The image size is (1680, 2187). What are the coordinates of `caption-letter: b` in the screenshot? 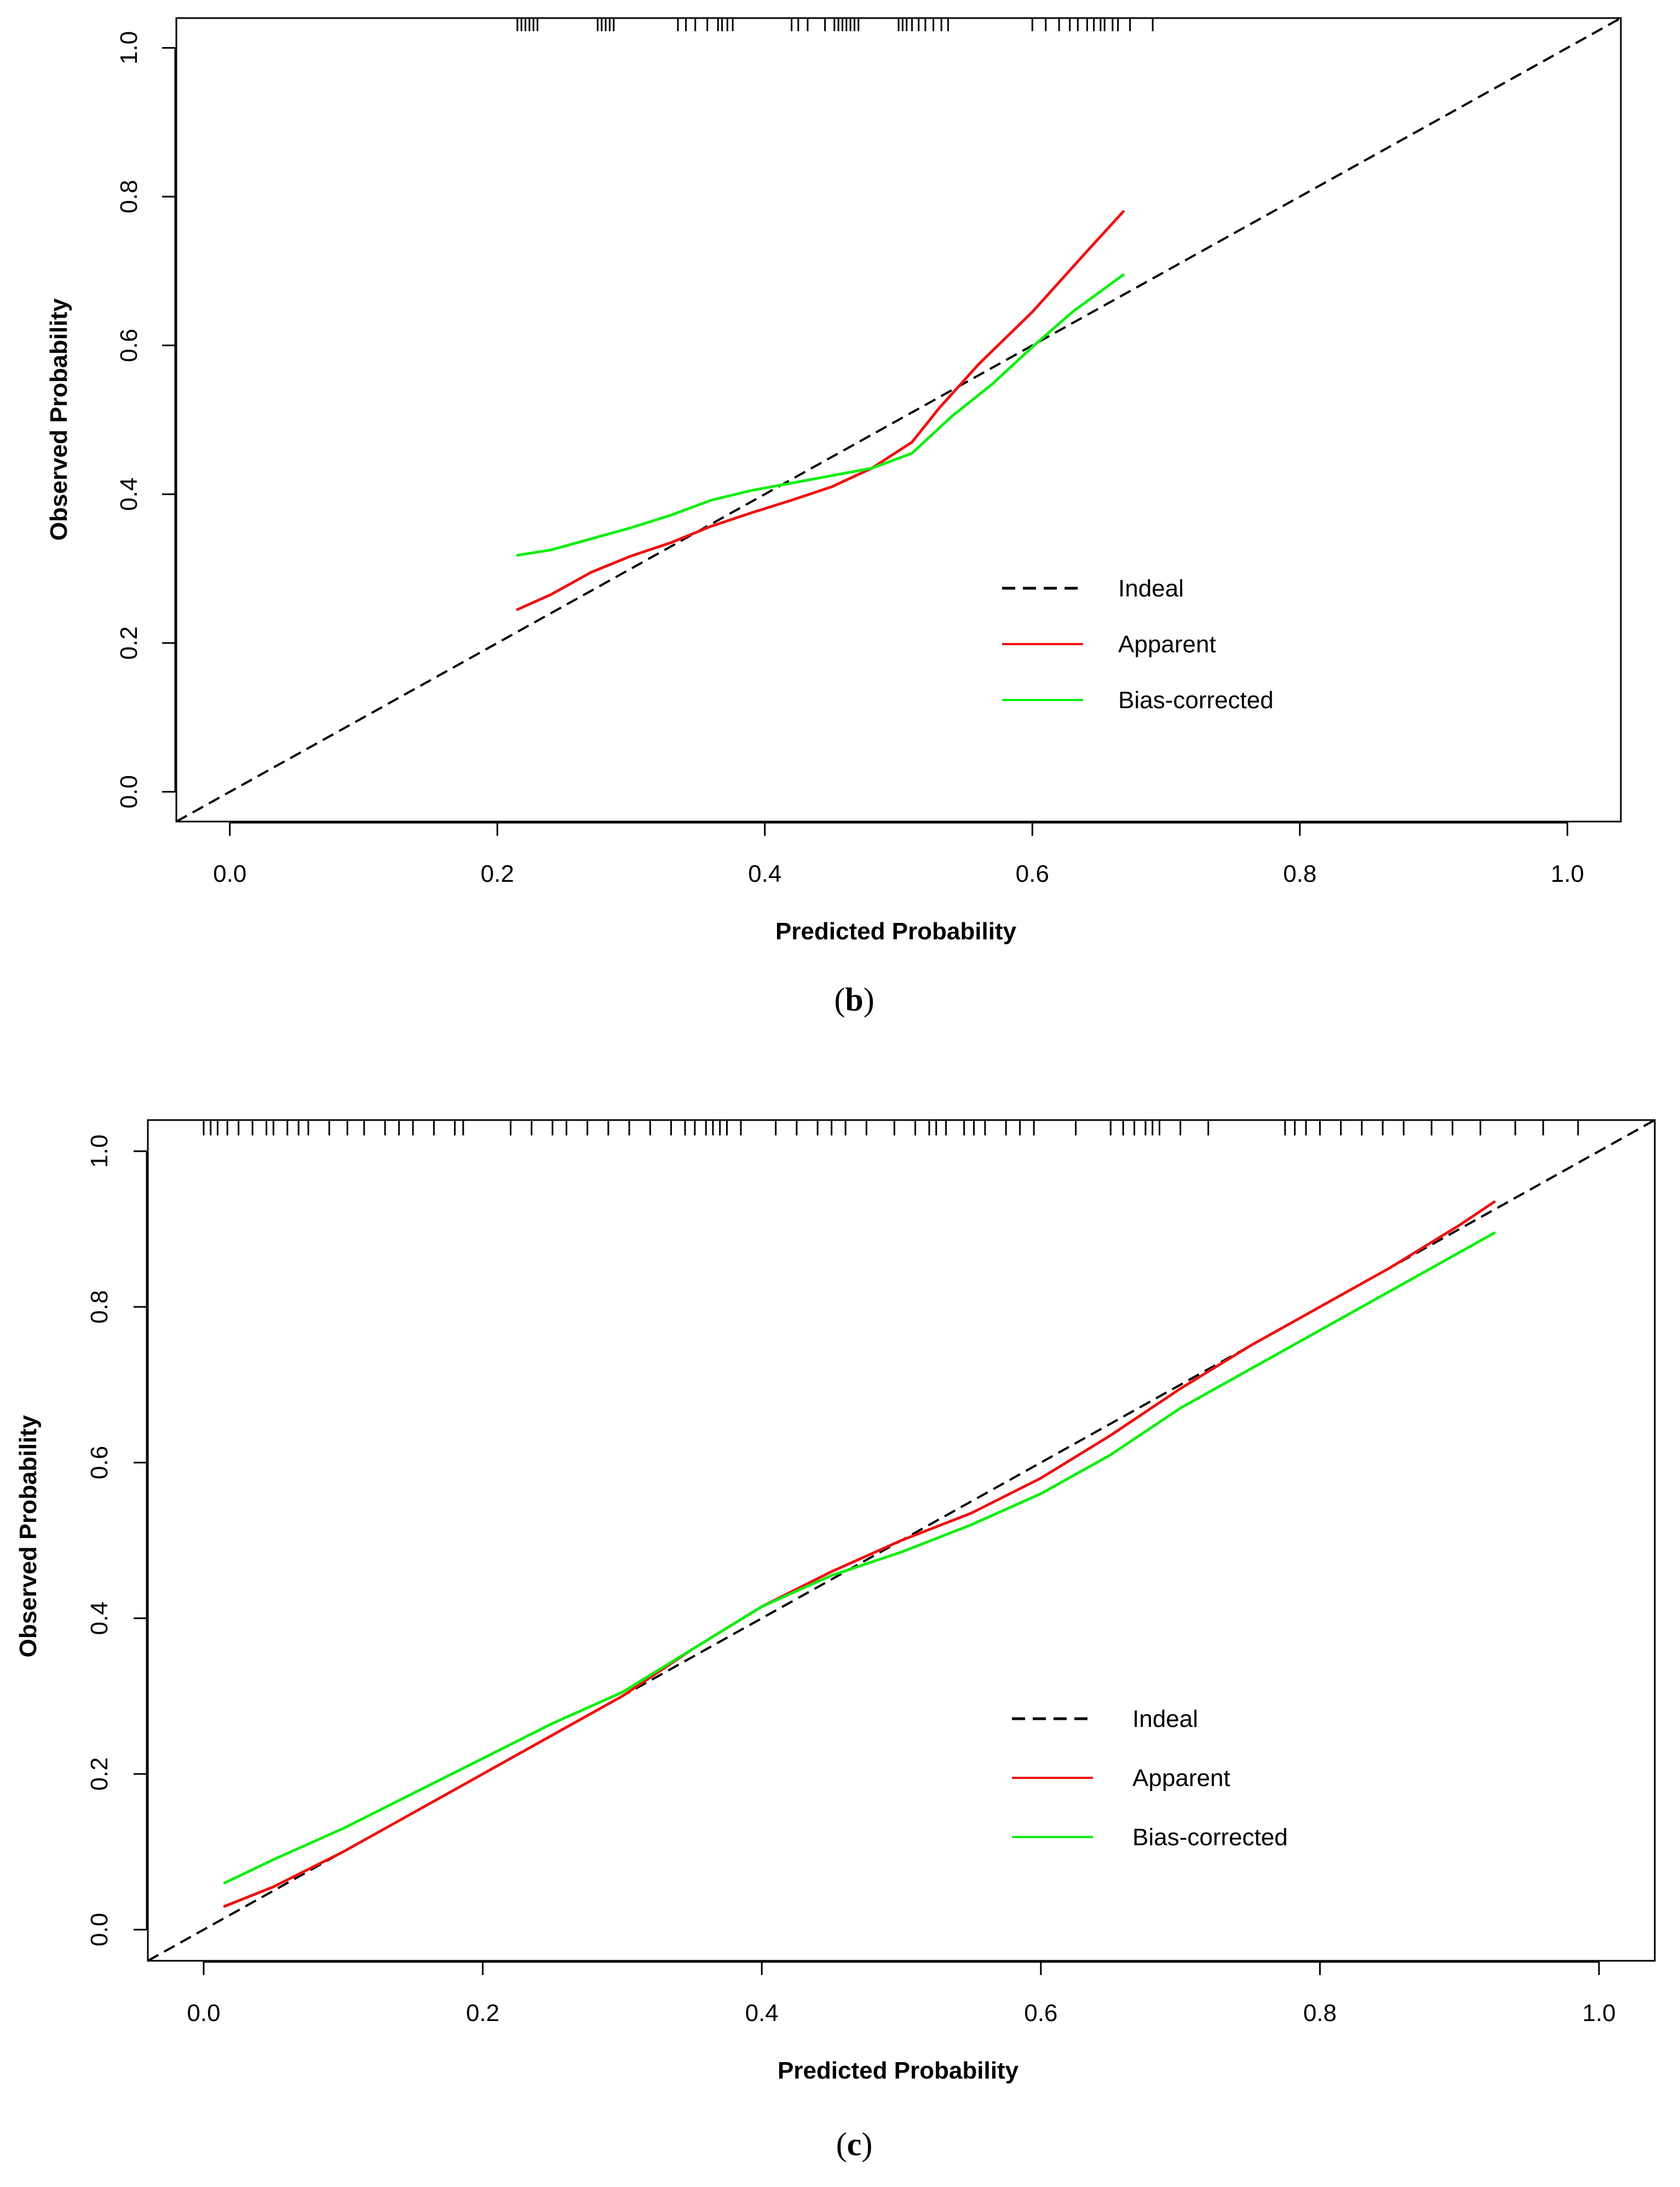 It's located at (854, 999).